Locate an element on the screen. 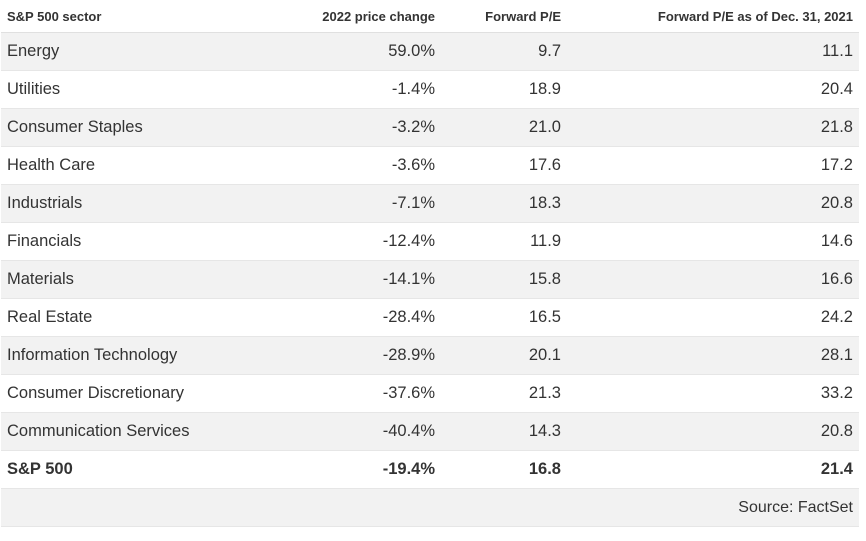 The width and height of the screenshot is (866, 541). cell-sector: Materials is located at coordinates (123, 279).